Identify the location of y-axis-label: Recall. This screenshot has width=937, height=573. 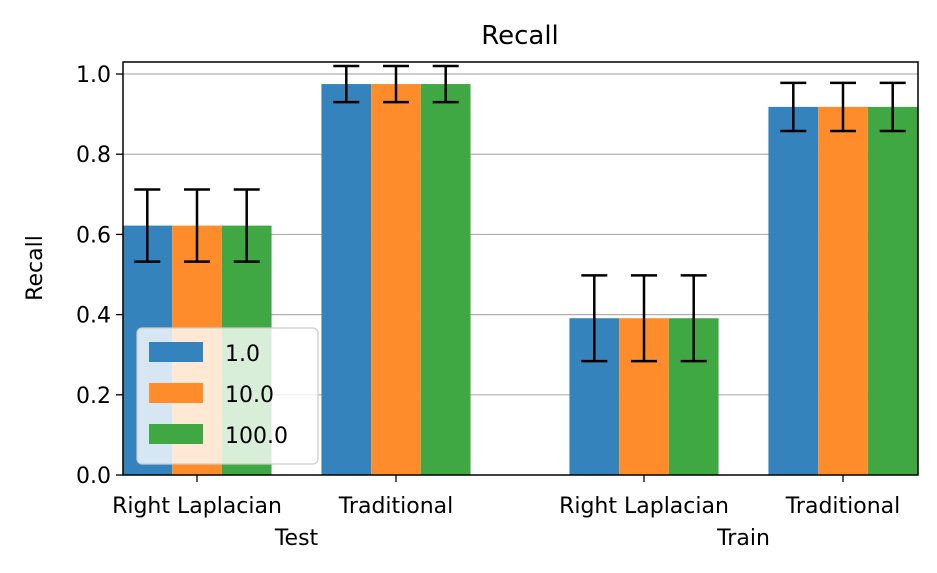
(35, 268).